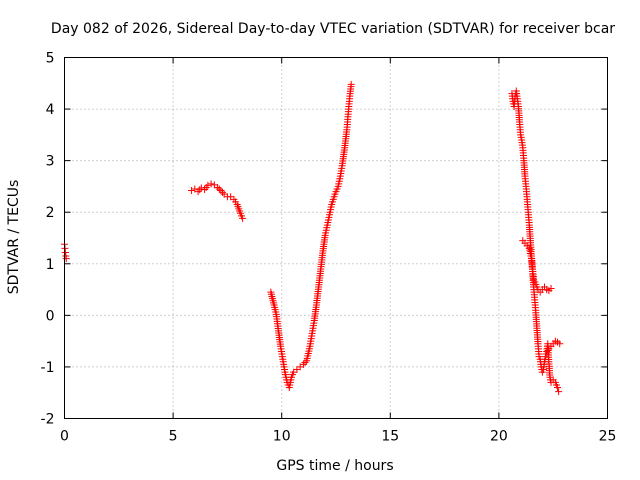 Image resolution: width=640 pixels, height=480 pixels. What do you see at coordinates (14, 237) in the screenshot?
I see `y-axis-label: SDTVAR / TECUs` at bounding box center [14, 237].